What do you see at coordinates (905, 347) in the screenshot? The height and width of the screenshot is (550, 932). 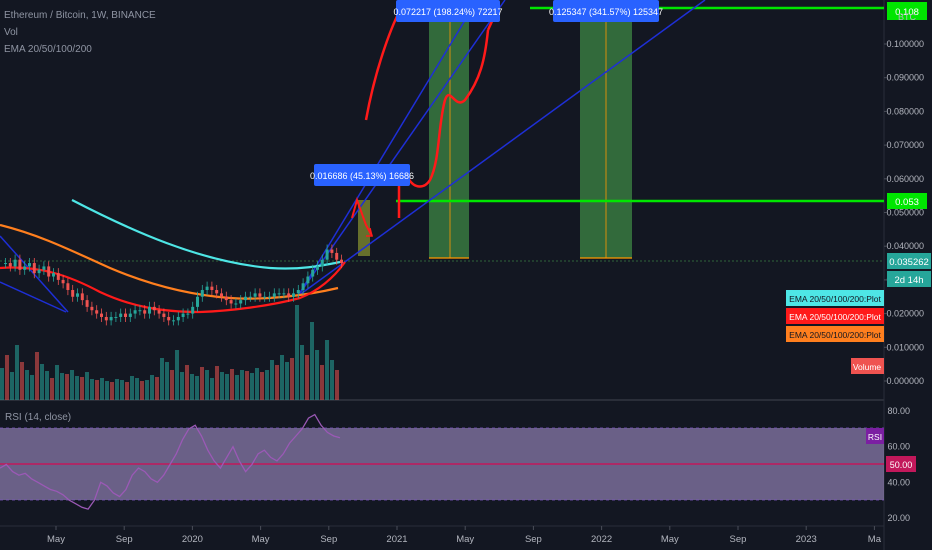 I see `price-tick-label: 0.010000` at bounding box center [905, 347].